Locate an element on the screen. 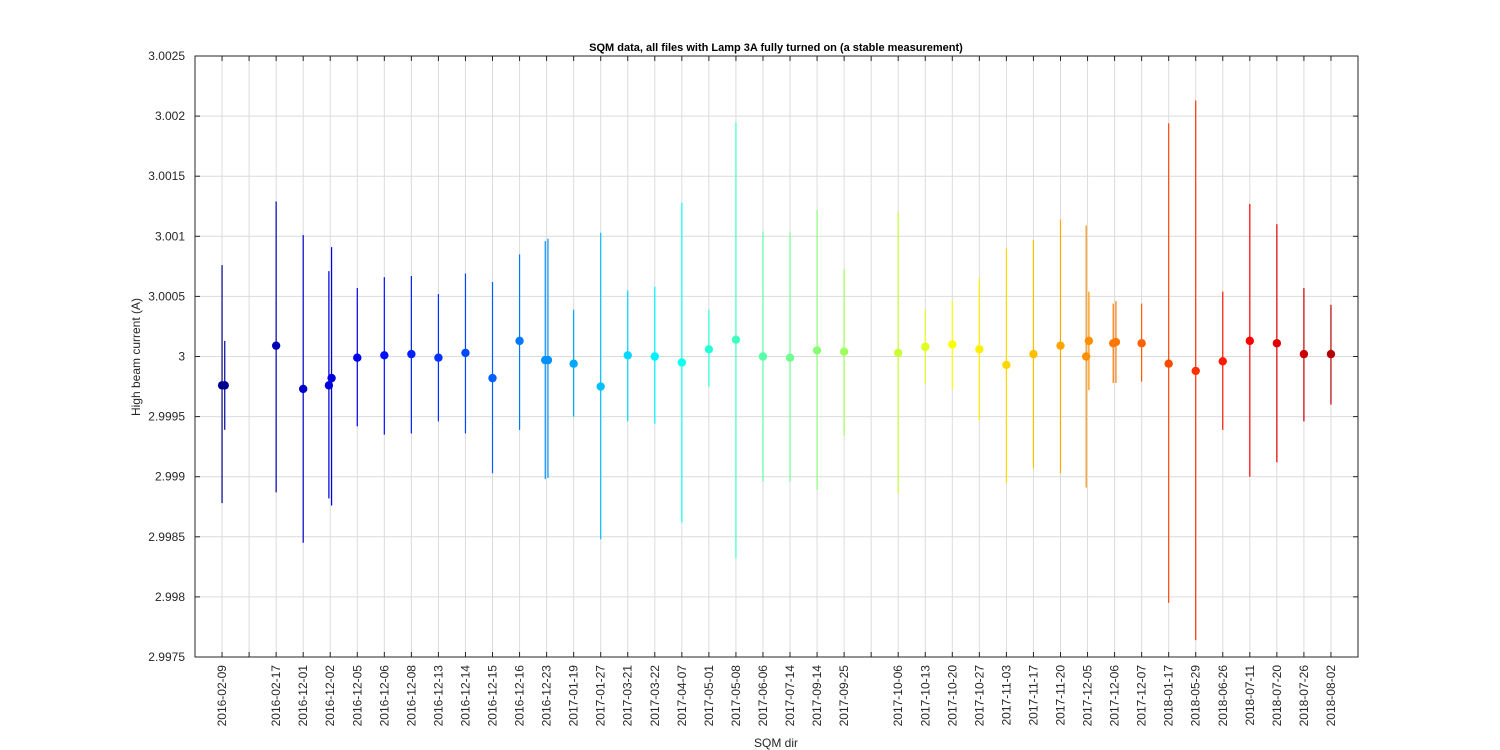 The height and width of the screenshot is (750, 1500). x-tick-label: 2017-06-06 is located at coordinates (763, 696).